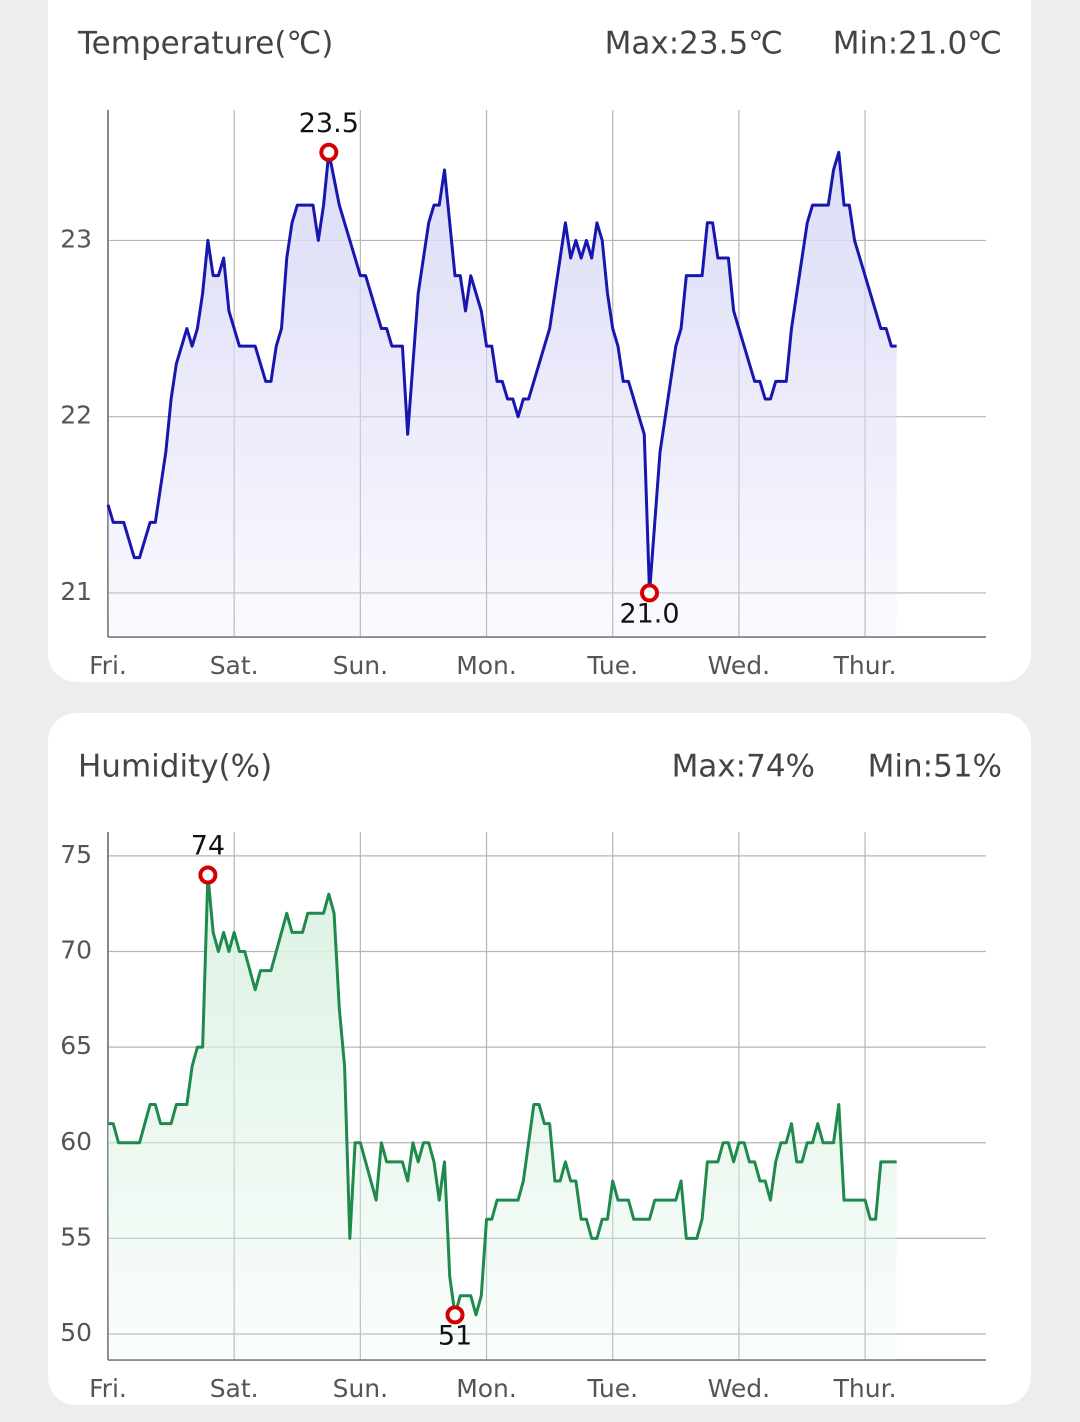 This screenshot has width=1080, height=1422. Describe the element at coordinates (76, 1332) in the screenshot. I see `y-tick-label: 50` at that location.